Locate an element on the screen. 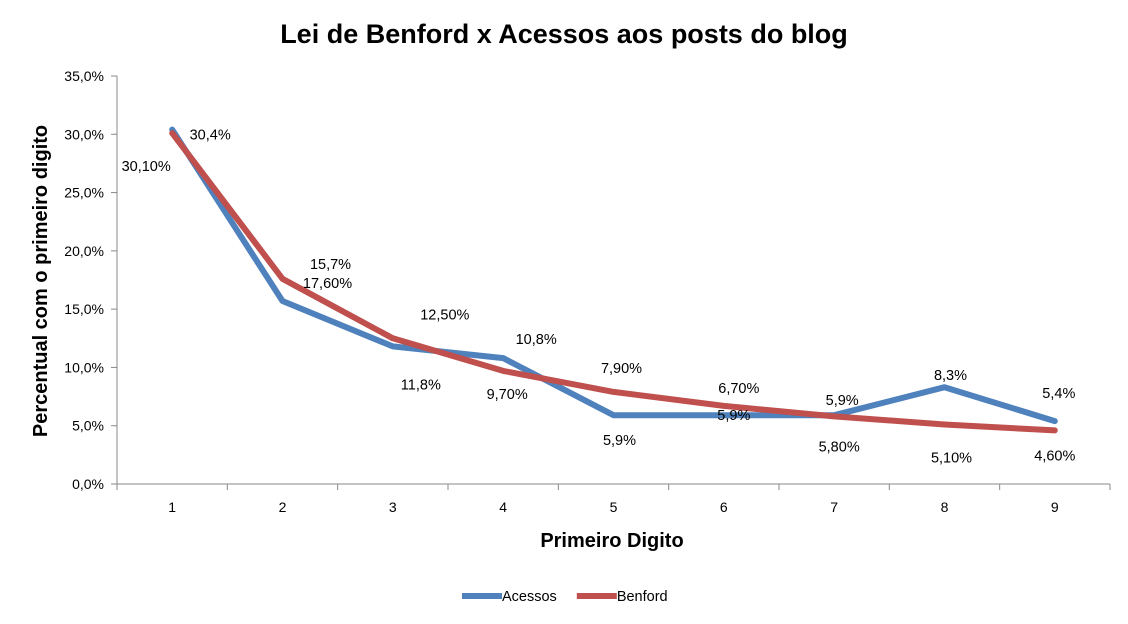 The height and width of the screenshot is (624, 1128). y-axis-title: Percentual com o primeiro digito is located at coordinates (41, 281).